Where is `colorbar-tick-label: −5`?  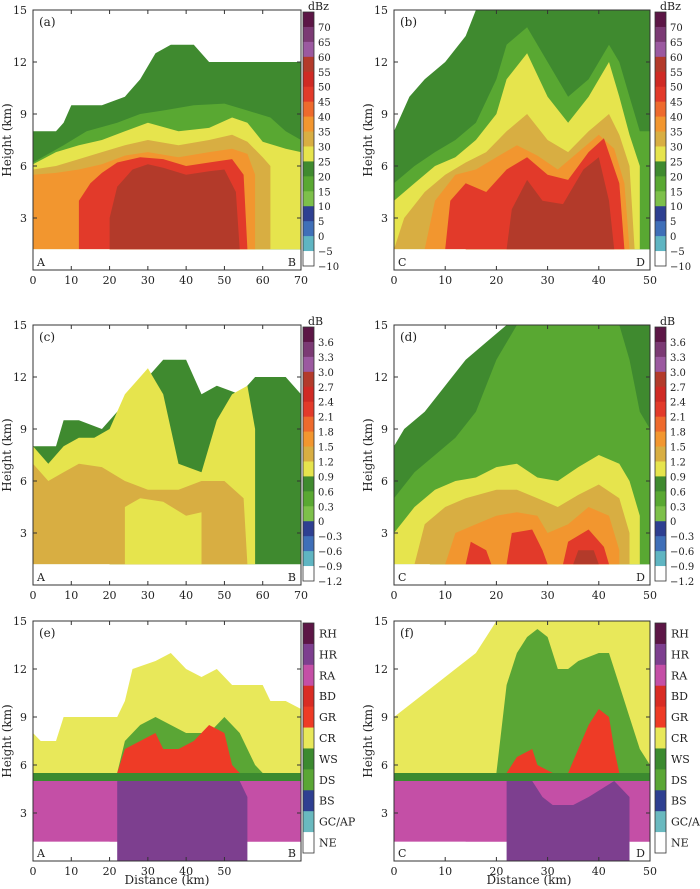
colorbar-tick-label: −5 is located at coordinates (677, 252).